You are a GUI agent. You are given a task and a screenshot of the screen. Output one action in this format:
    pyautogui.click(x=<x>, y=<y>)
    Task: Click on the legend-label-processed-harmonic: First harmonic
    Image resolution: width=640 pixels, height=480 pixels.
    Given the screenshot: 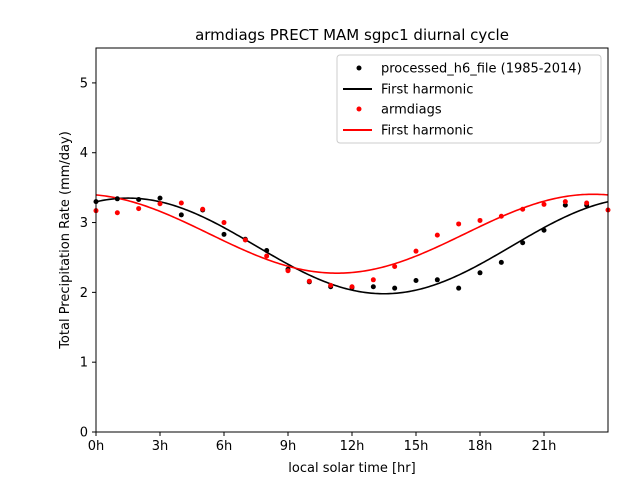 What is the action you would take?
    pyautogui.click(x=427, y=90)
    